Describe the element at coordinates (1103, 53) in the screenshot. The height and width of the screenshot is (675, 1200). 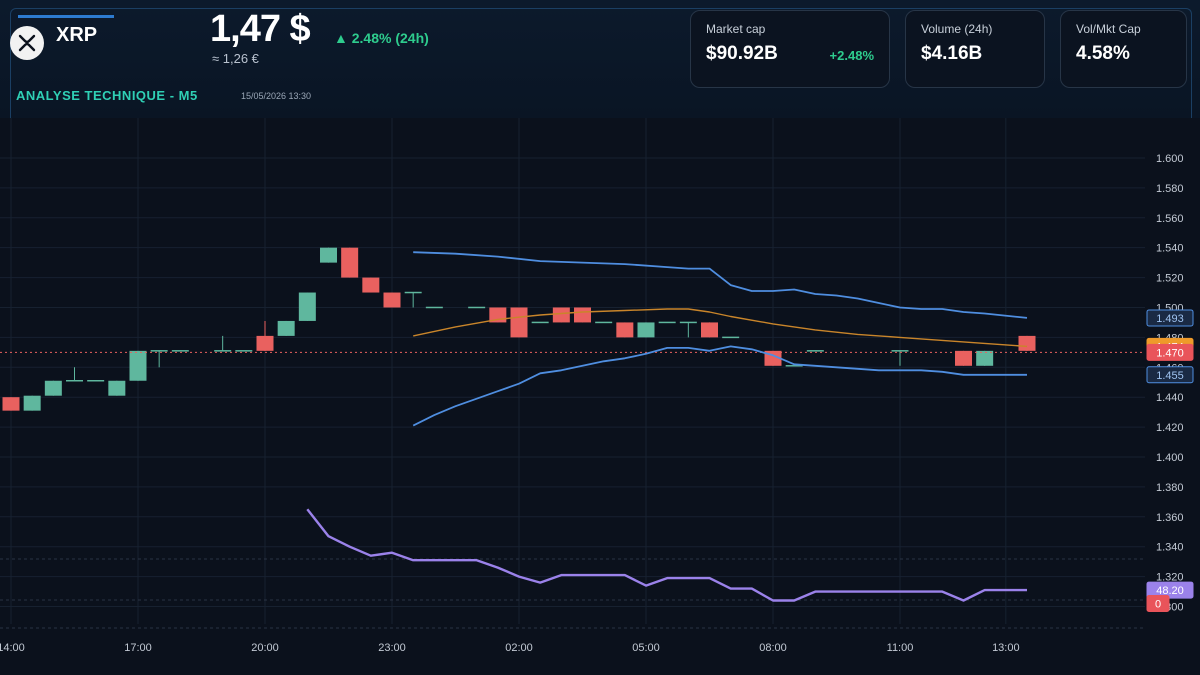
I see `vol-mkt-value: 4.58%` at that location.